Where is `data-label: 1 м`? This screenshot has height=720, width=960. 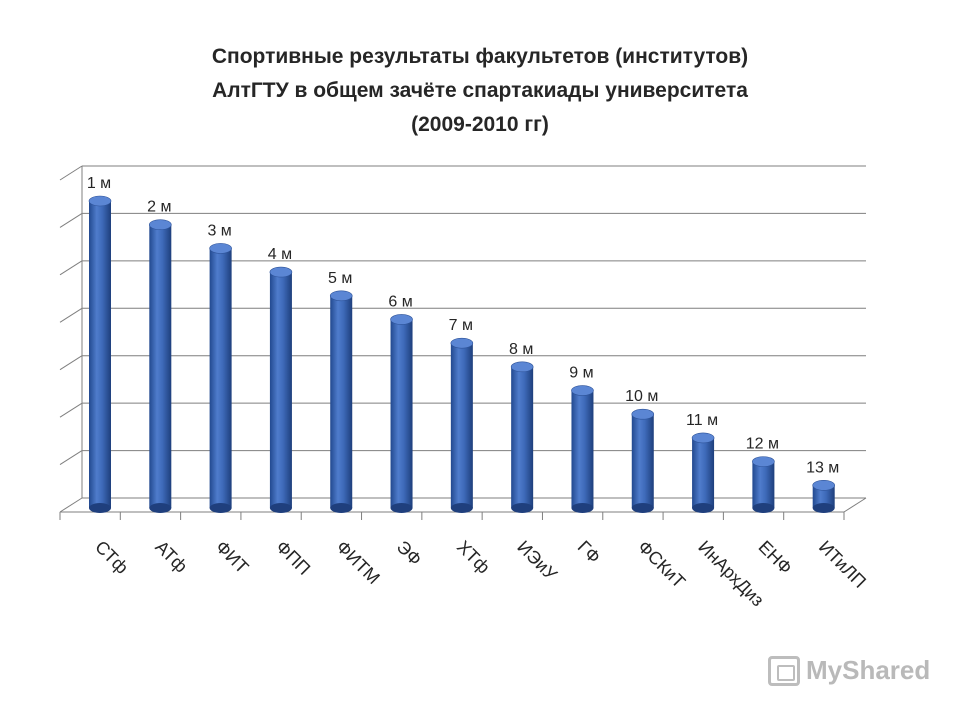 data-label: 1 м is located at coordinates (99, 183).